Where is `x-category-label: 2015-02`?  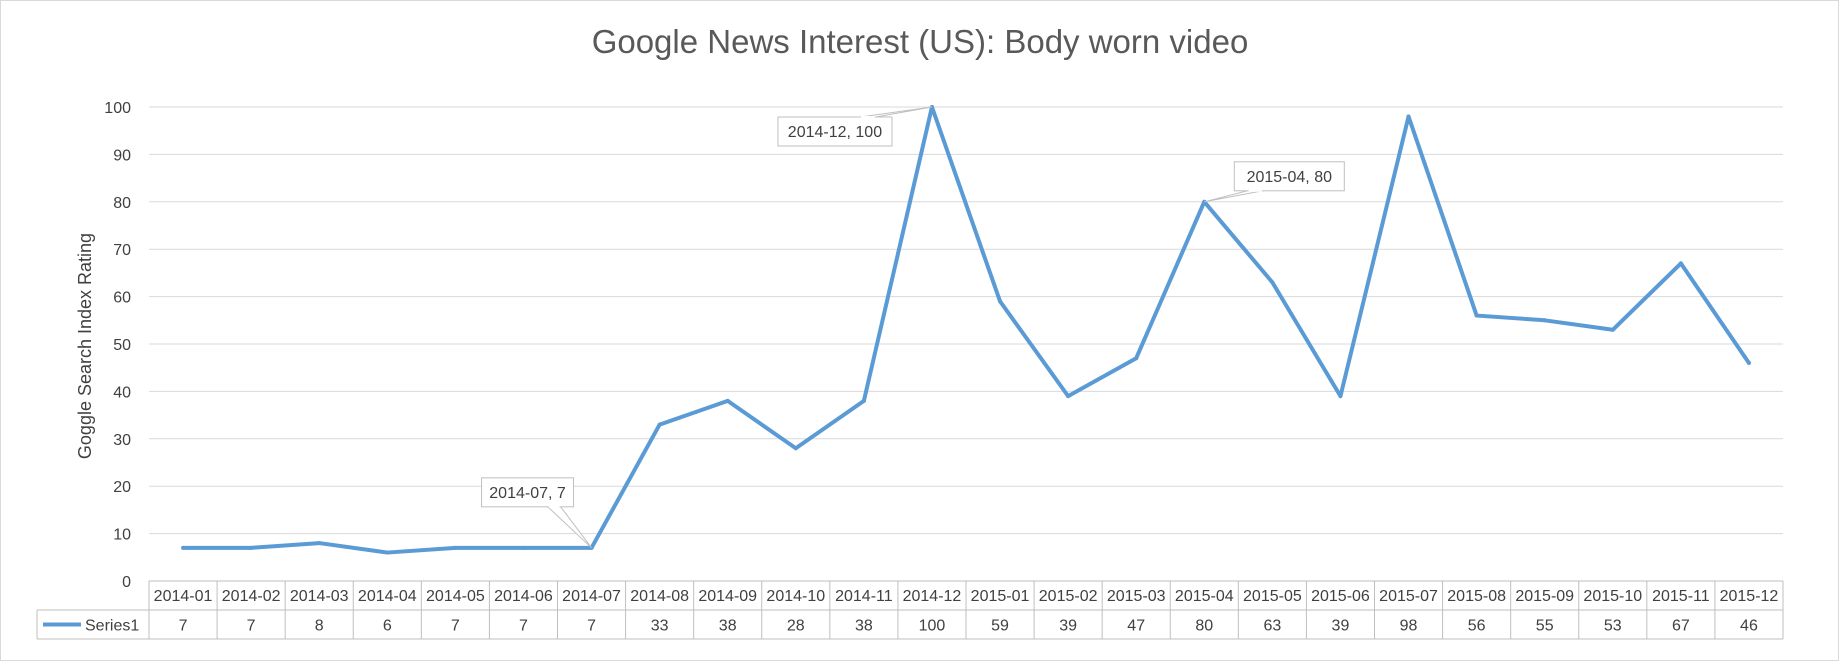 x-category-label: 2015-02 is located at coordinates (1068, 596).